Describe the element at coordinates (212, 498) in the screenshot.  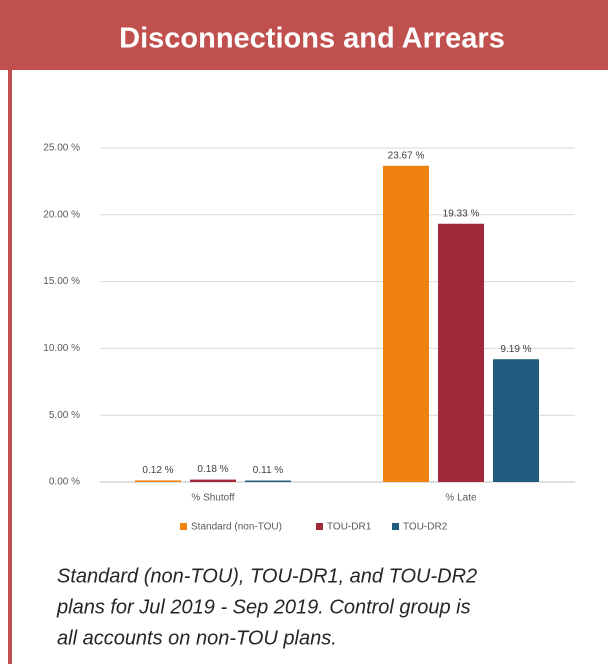
I see `x-tick-label: % Shutoff` at that location.